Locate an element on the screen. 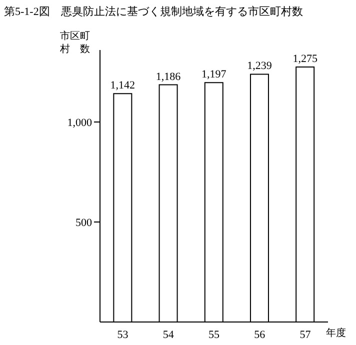 This screenshot has width=356, height=345. data-label: 1,197 is located at coordinates (214, 74).